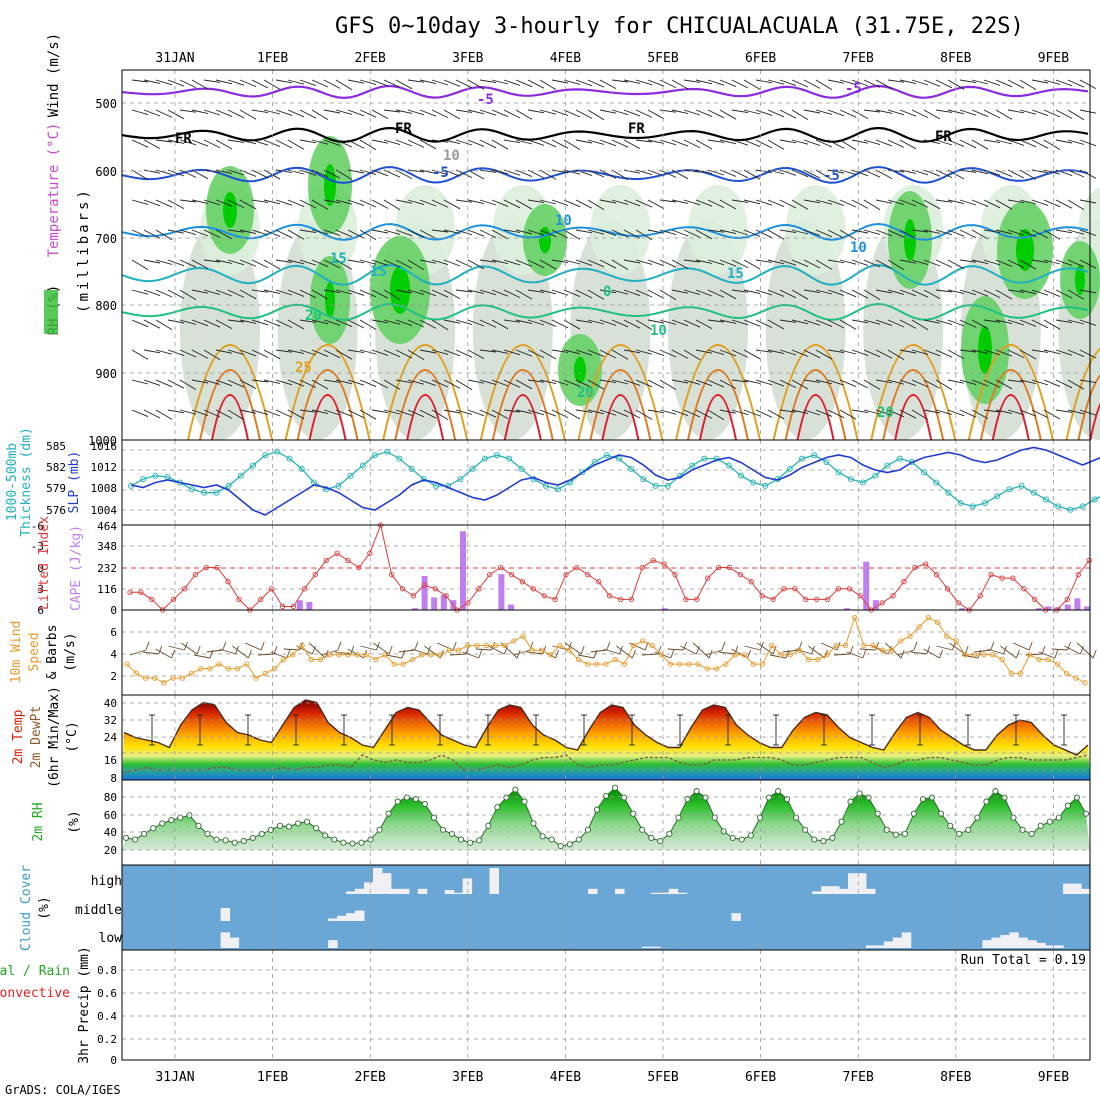 This screenshot has width=1100, height=1100. What do you see at coordinates (107, 993) in the screenshot?
I see `y-tick-label: 0.6` at bounding box center [107, 993].